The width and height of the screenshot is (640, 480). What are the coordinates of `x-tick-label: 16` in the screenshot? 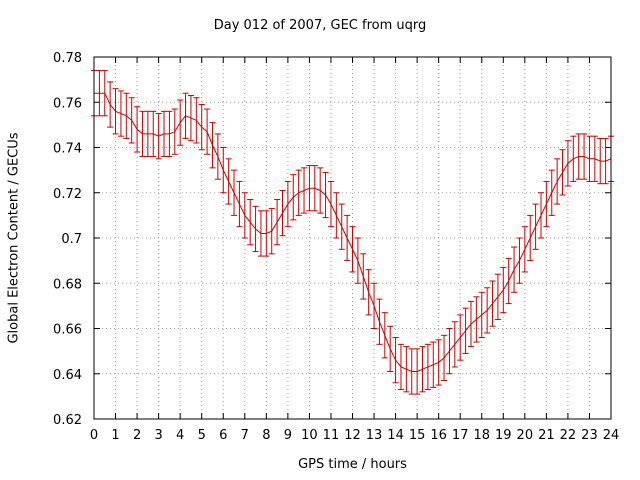 It's located at (438, 435).